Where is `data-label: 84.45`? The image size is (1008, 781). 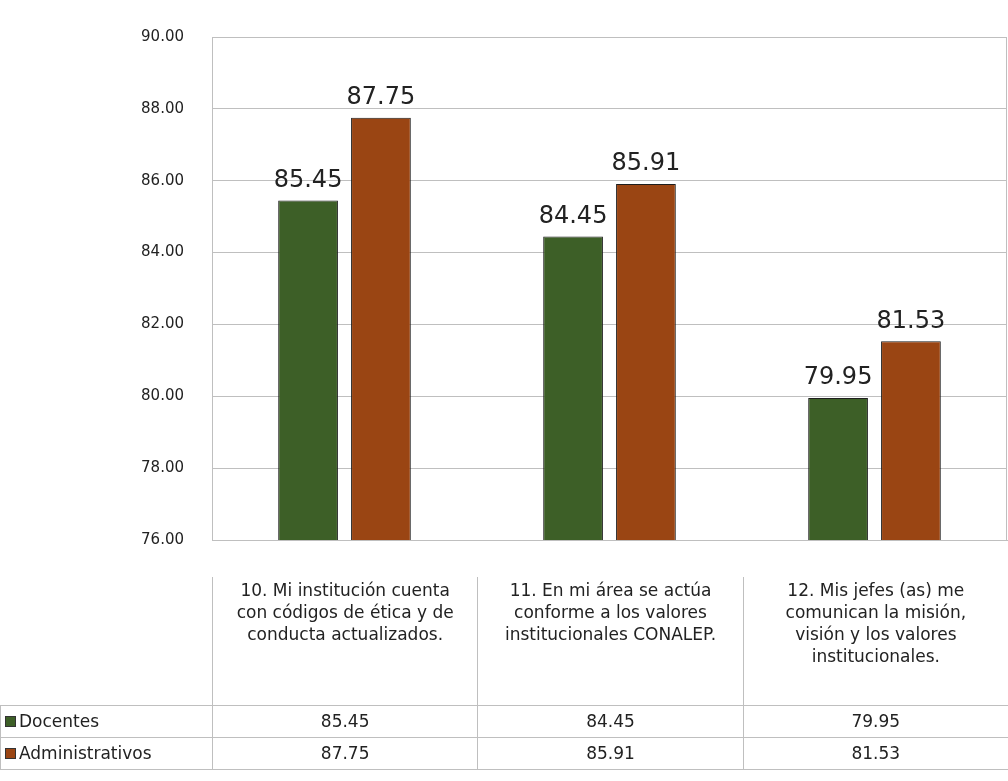
data-label: 84.45 is located at coordinates (610, 721).